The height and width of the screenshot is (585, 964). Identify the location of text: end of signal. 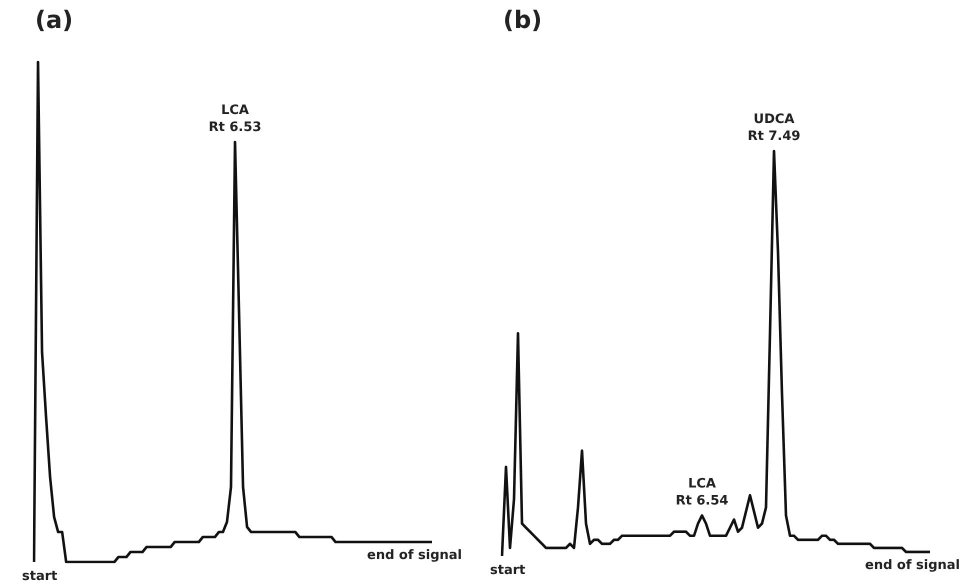
(912, 565).